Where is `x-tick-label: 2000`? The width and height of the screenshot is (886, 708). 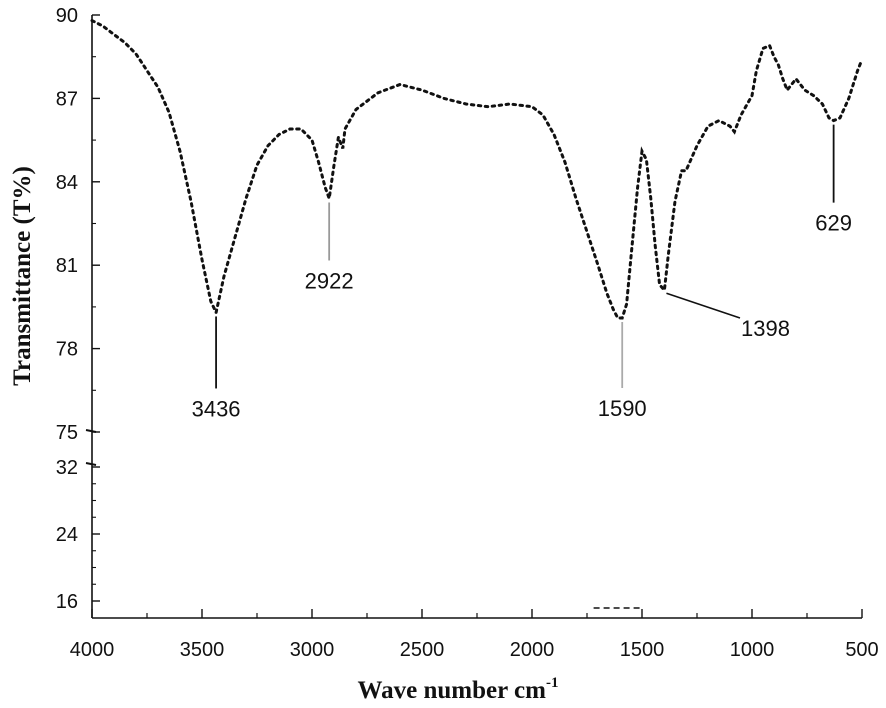
x-tick-label: 2000 is located at coordinates (532, 650).